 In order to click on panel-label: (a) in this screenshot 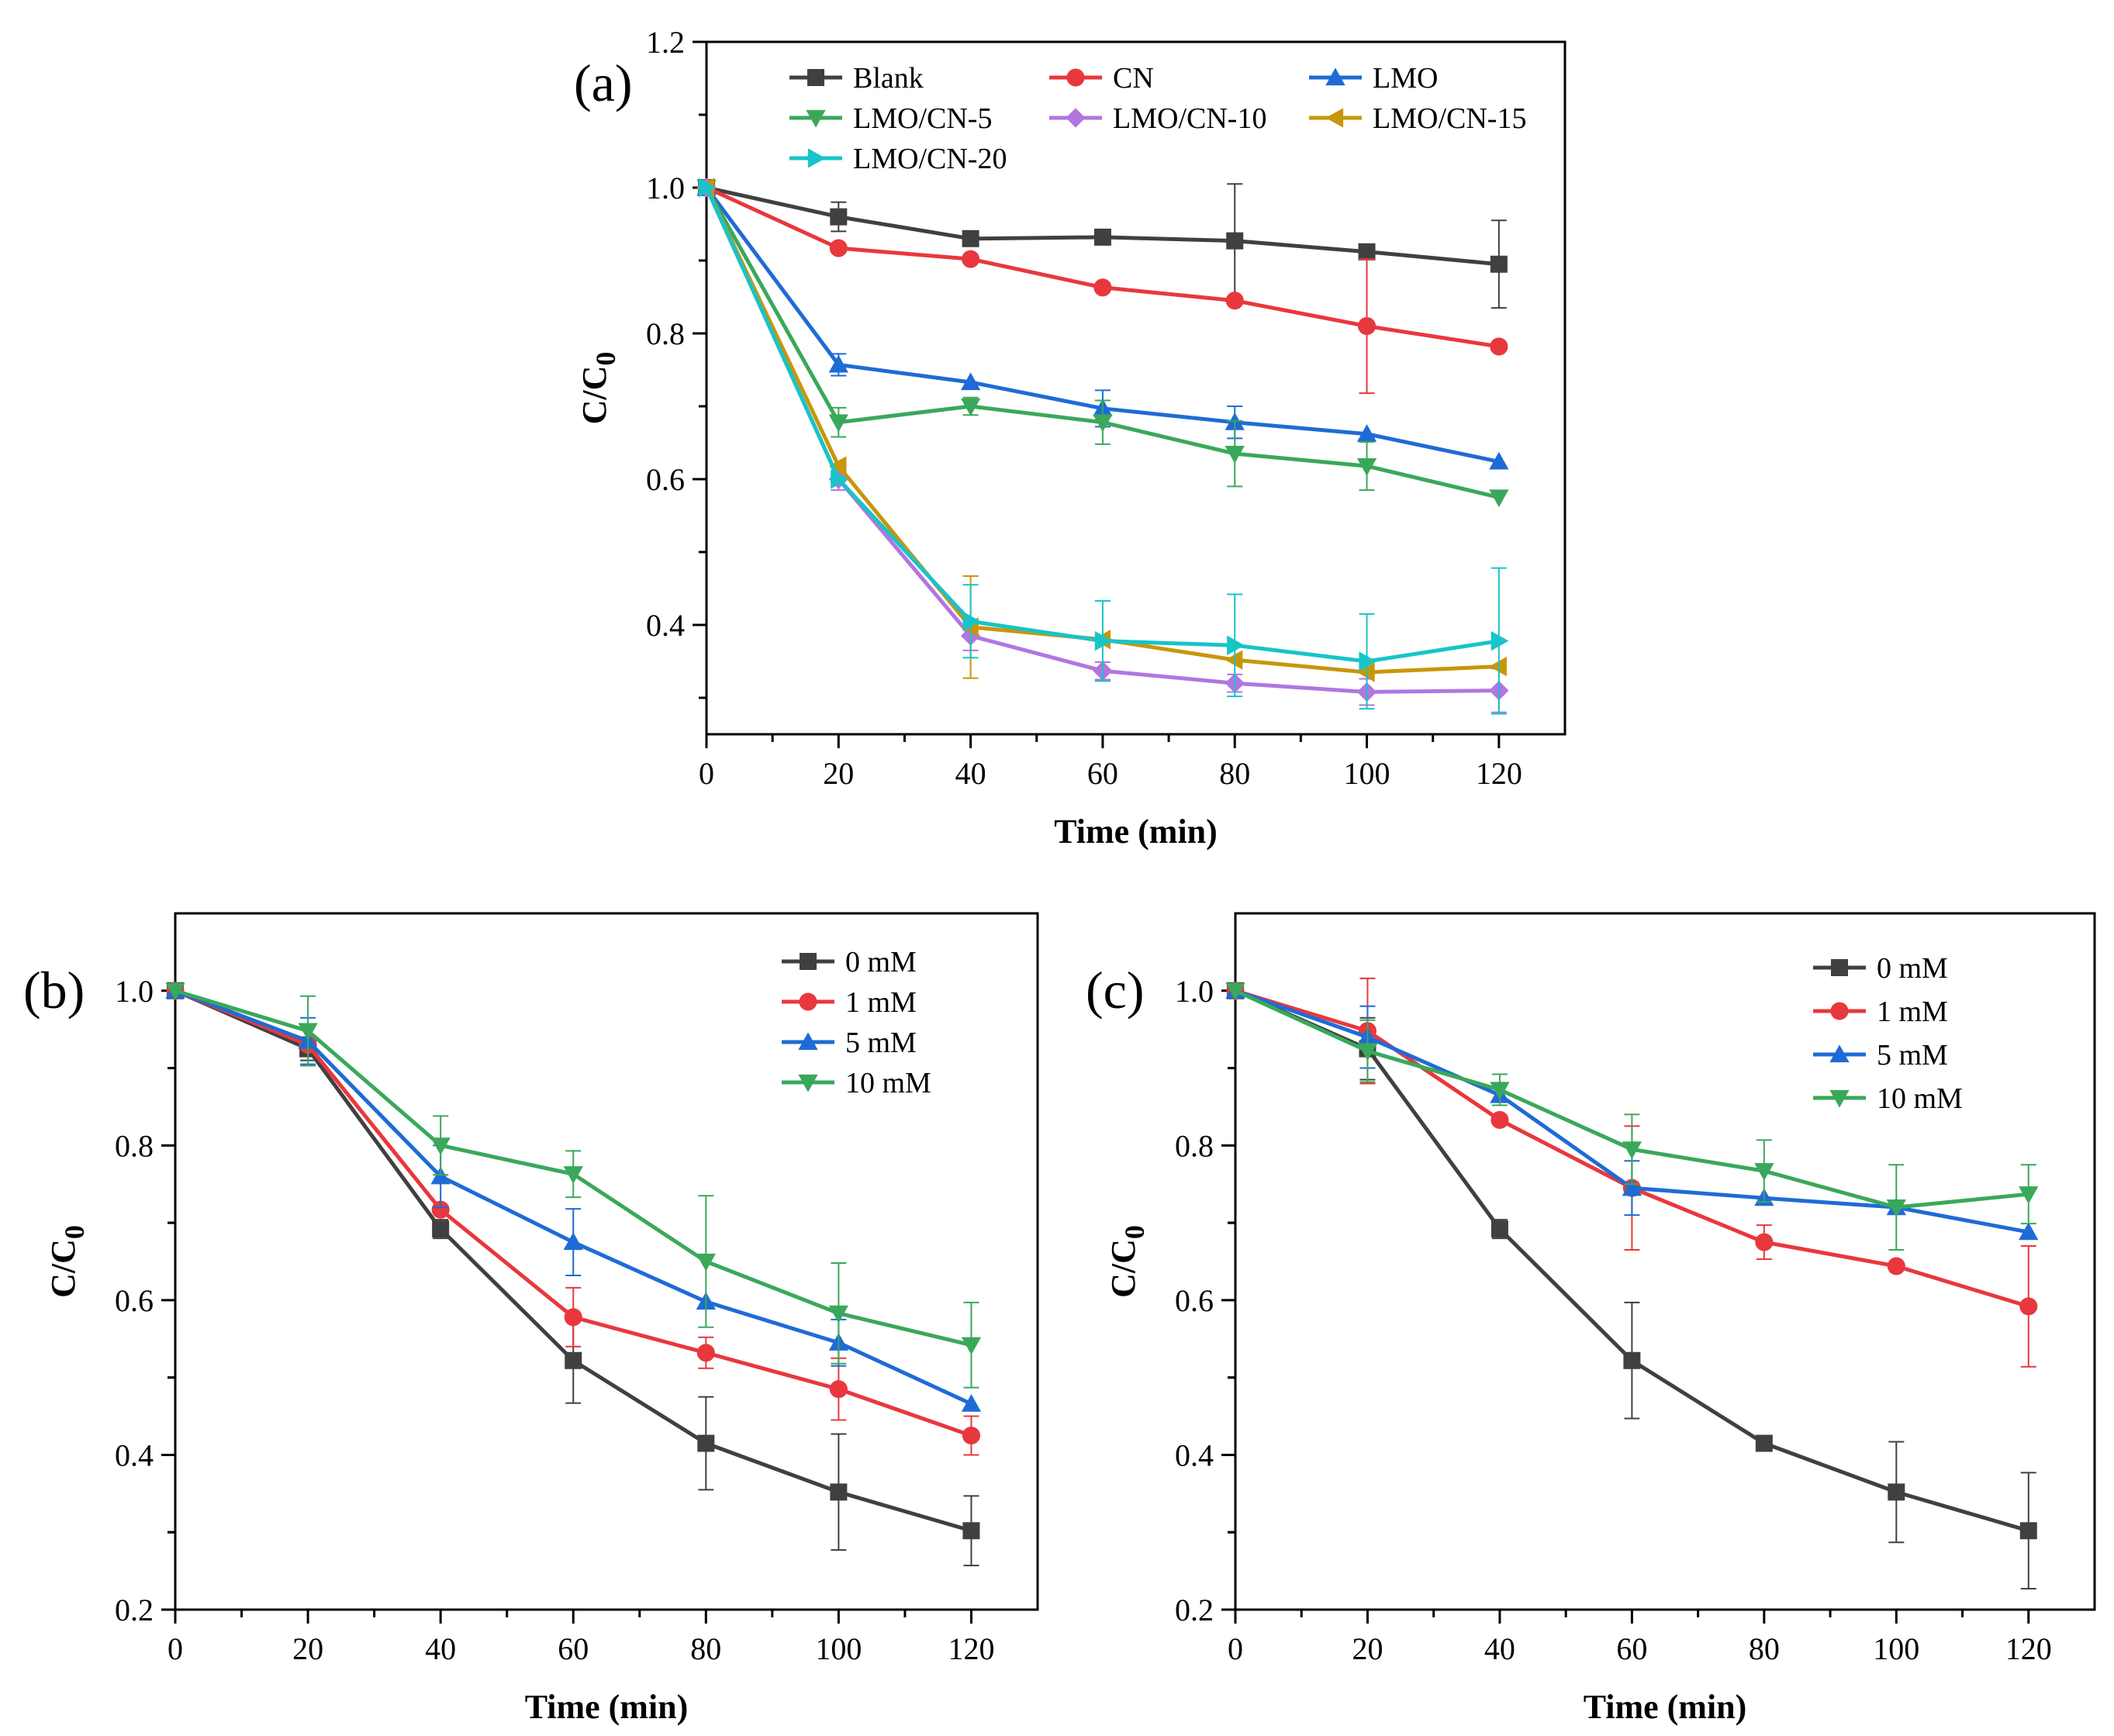, I will do `click(603, 82)`.